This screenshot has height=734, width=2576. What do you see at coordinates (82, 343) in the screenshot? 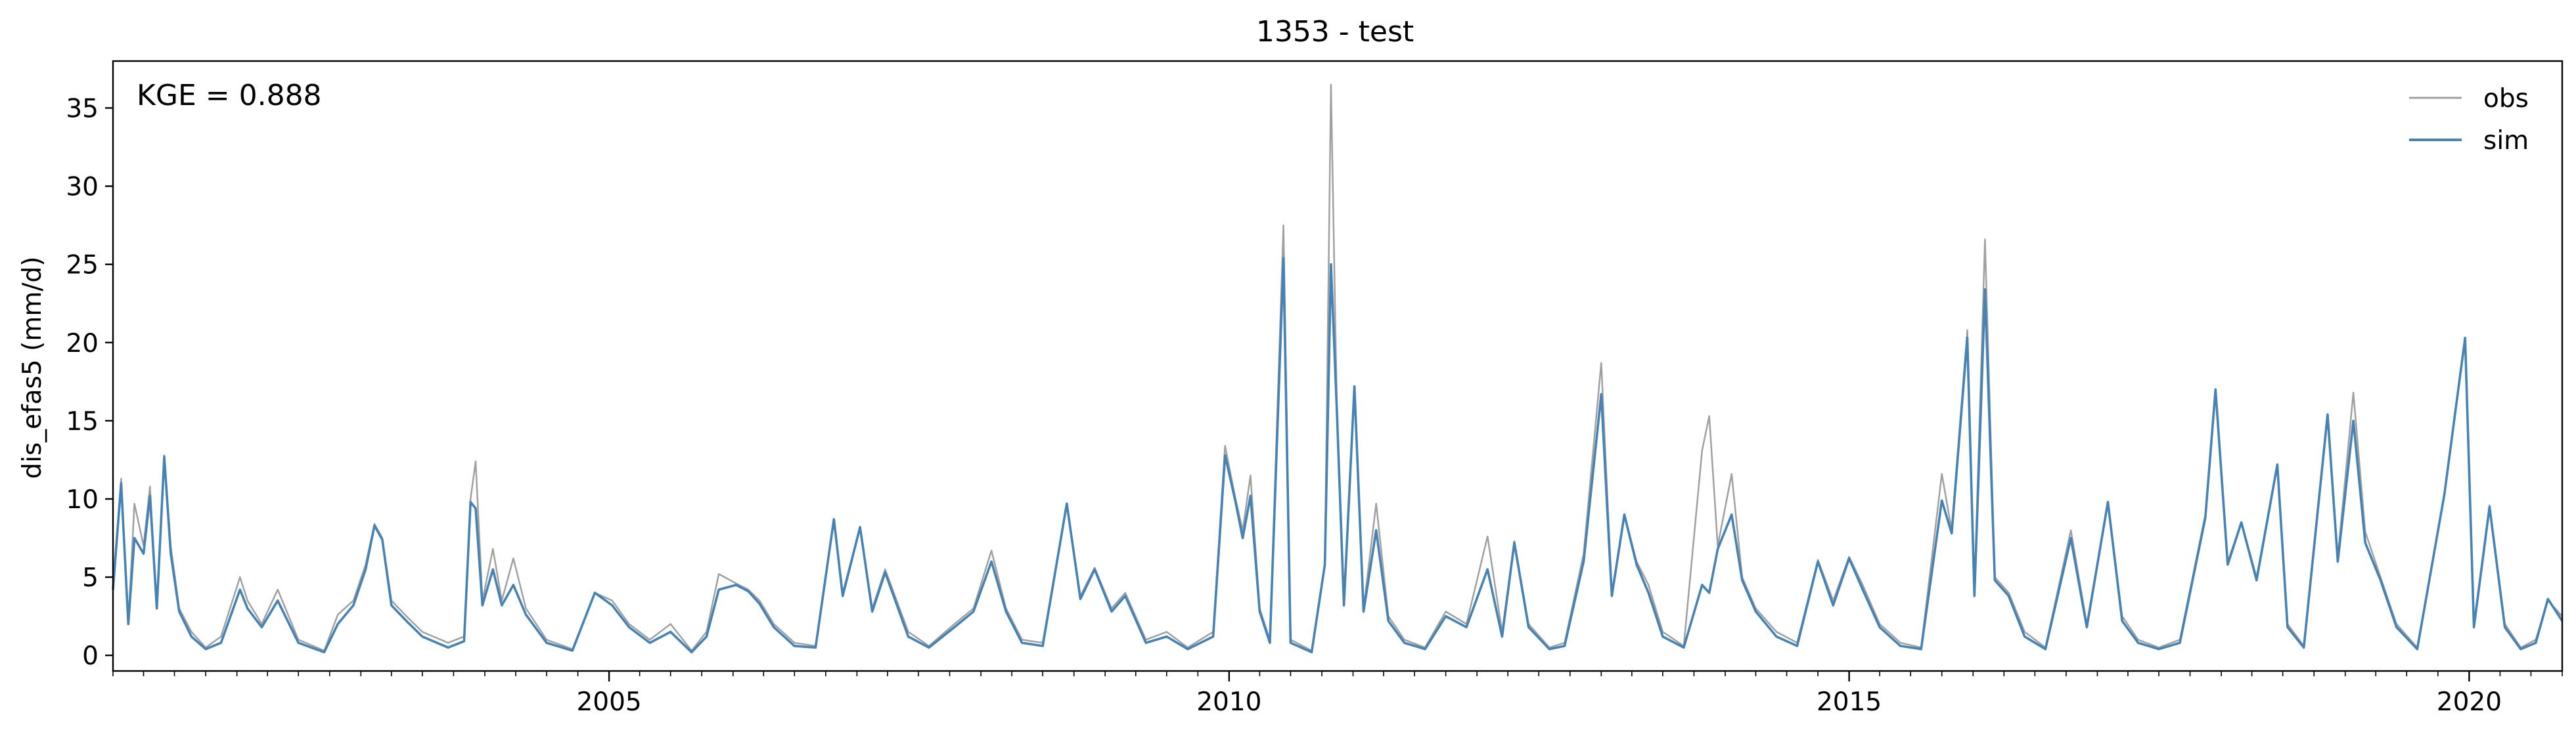
I see `y-tick-label-20: 20` at bounding box center [82, 343].